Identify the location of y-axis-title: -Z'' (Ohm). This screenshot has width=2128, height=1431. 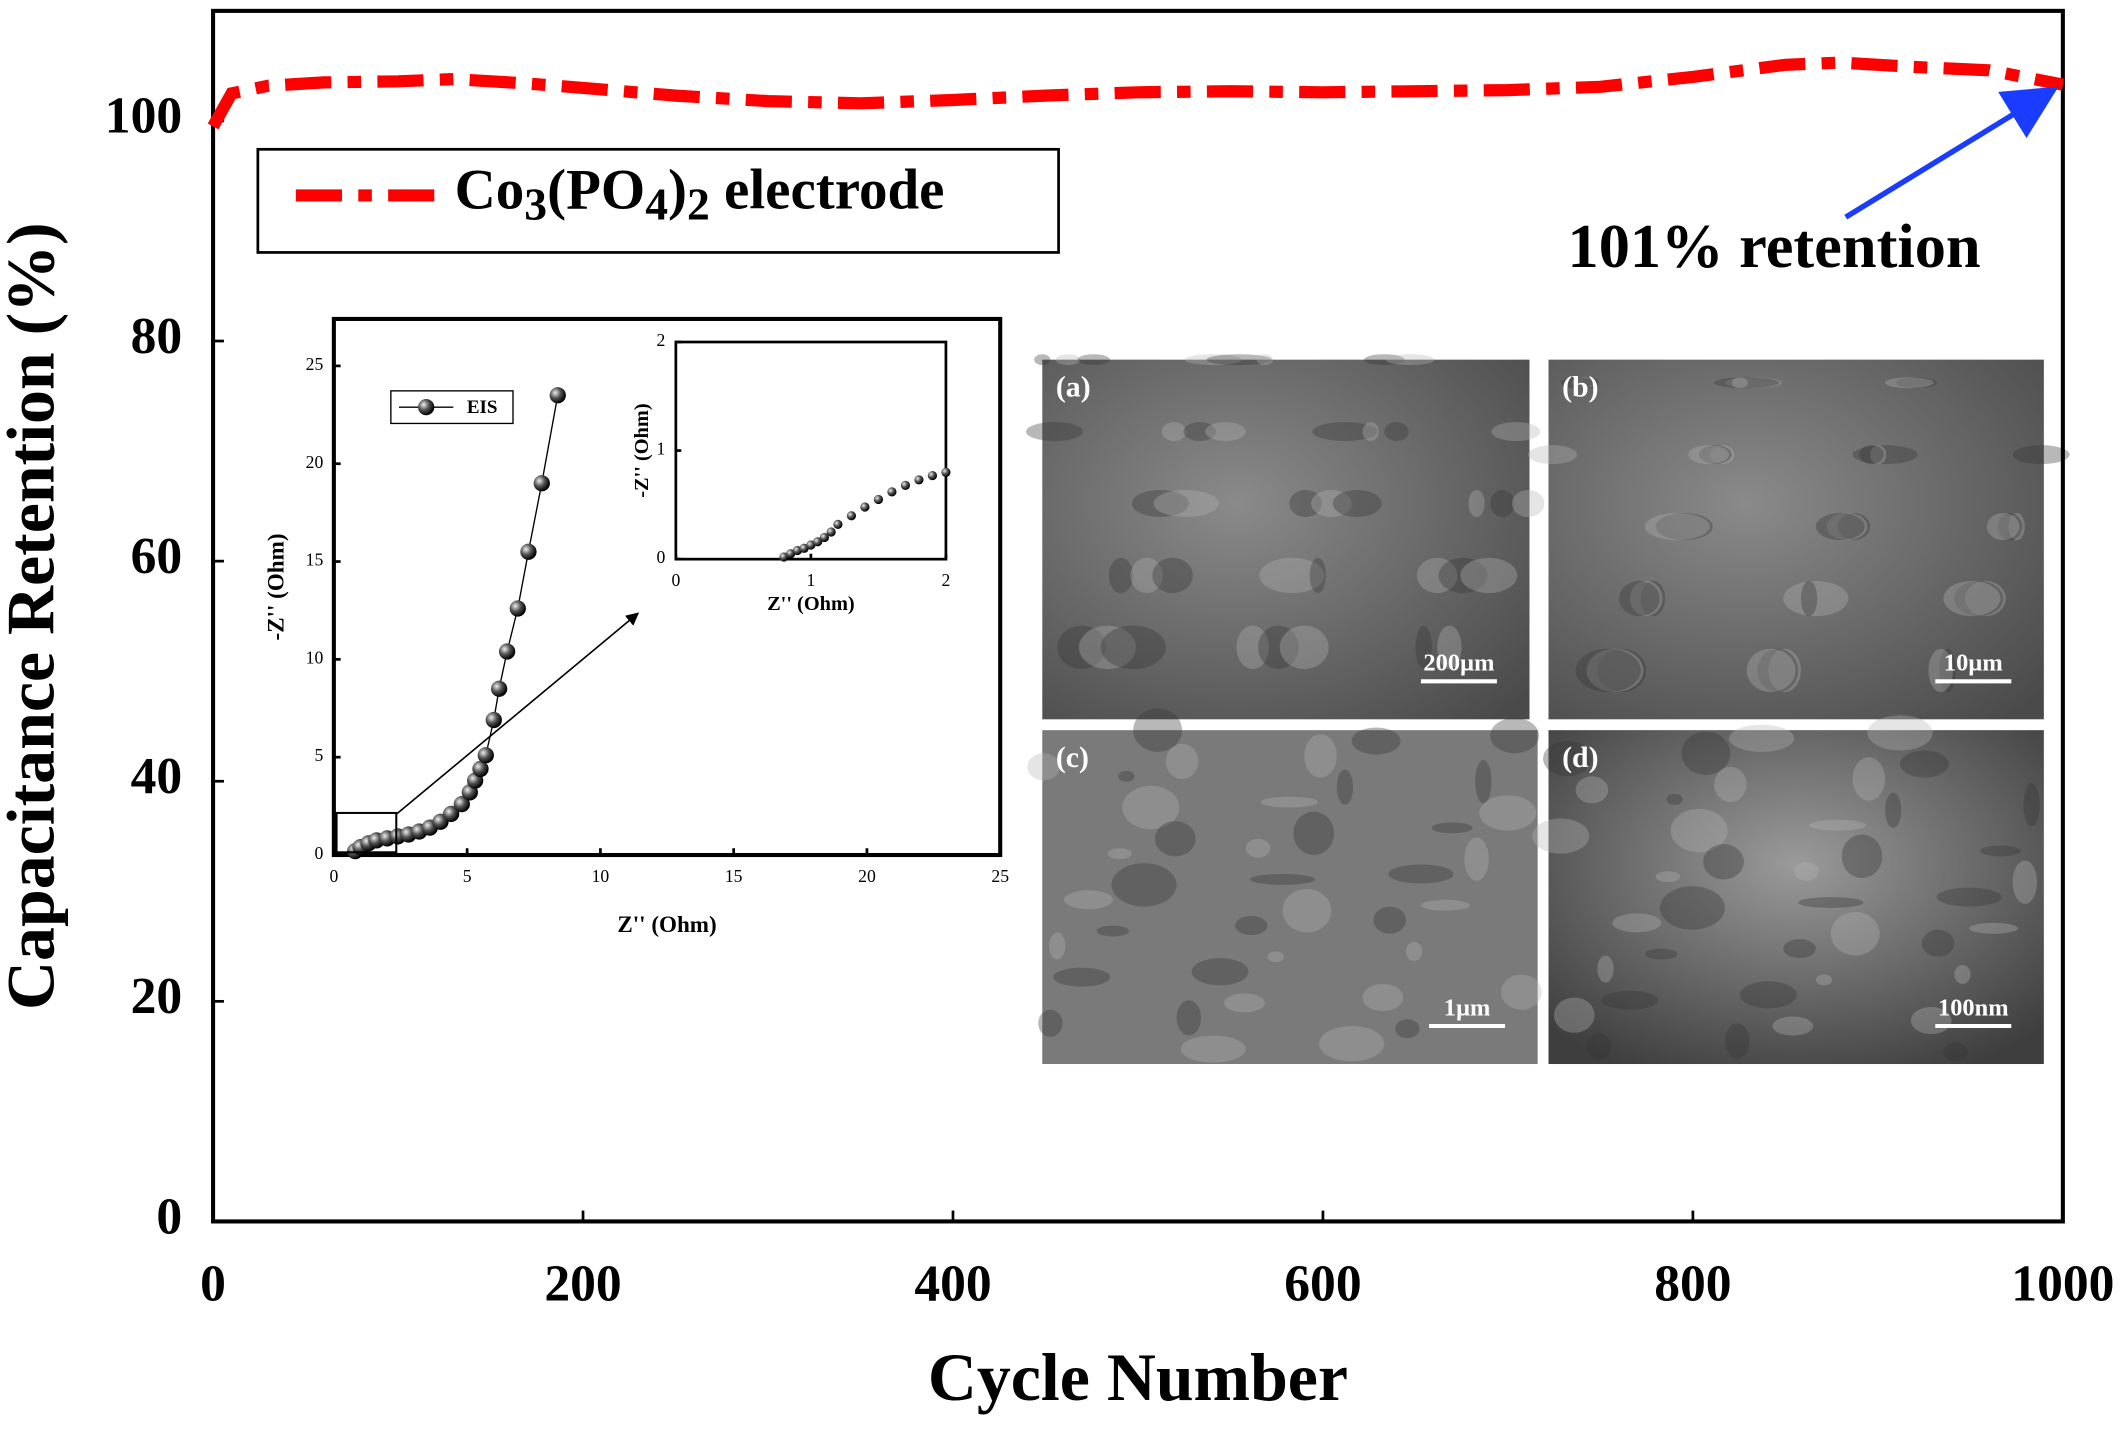
(642, 450).